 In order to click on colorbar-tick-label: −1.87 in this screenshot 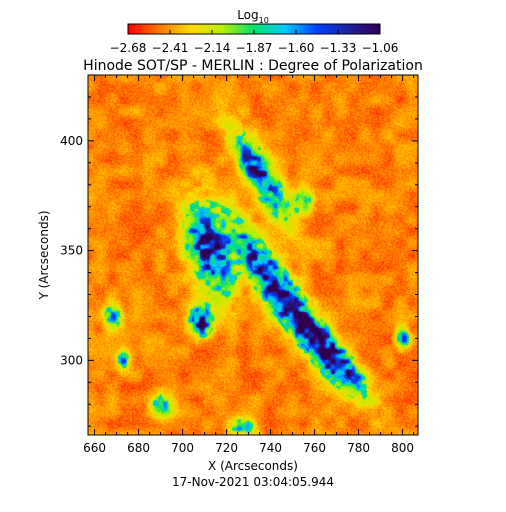, I will do `click(254, 48)`.